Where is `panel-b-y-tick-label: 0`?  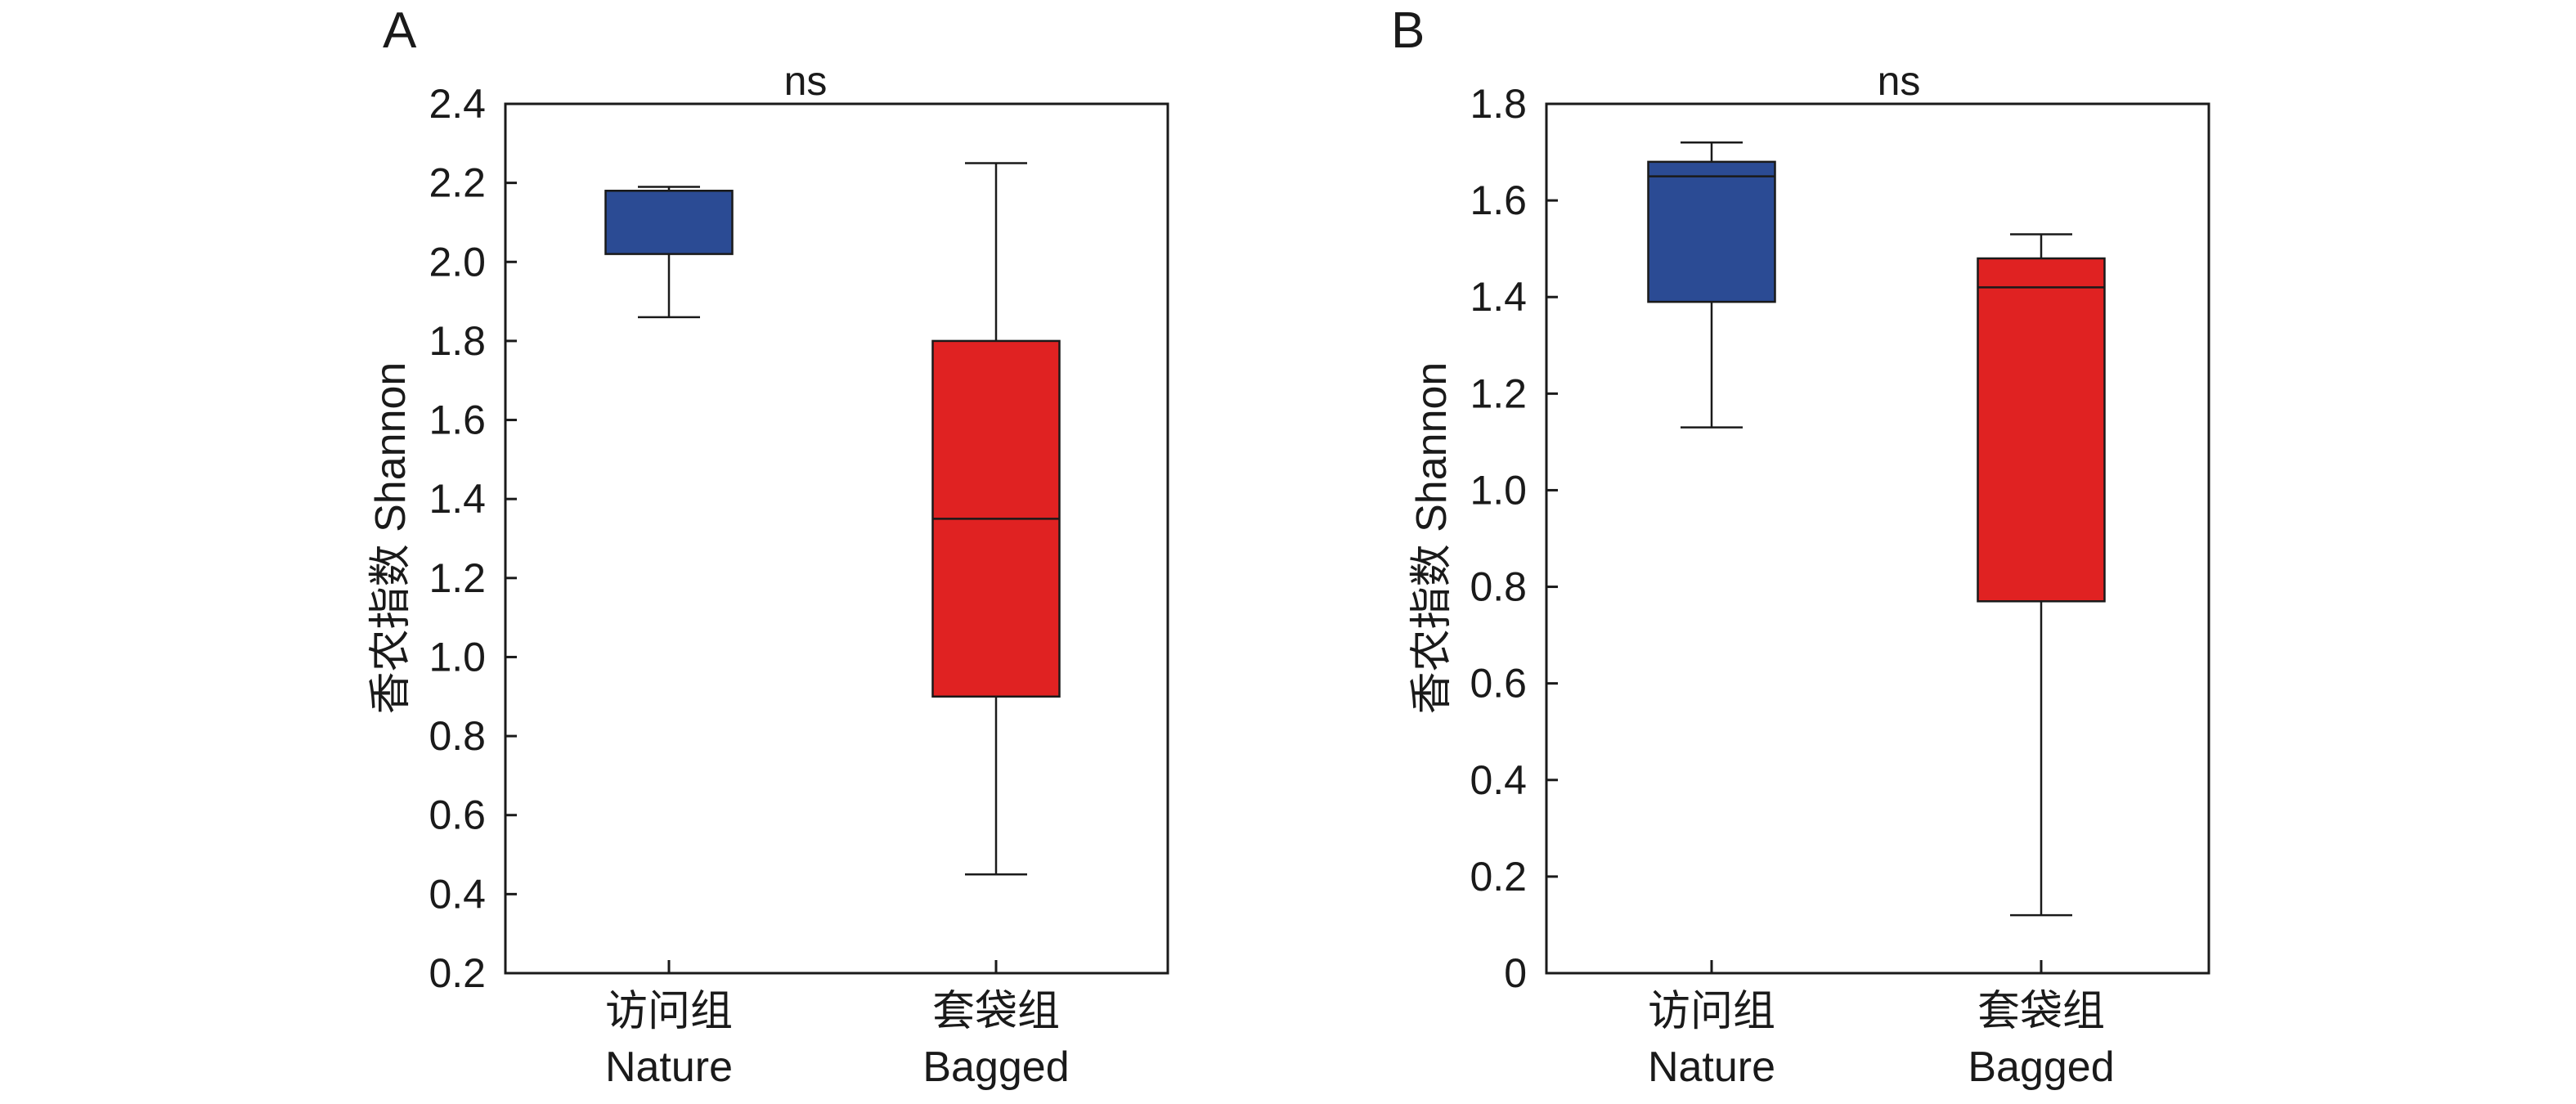 panel-b-y-tick-label: 0 is located at coordinates (1516, 973).